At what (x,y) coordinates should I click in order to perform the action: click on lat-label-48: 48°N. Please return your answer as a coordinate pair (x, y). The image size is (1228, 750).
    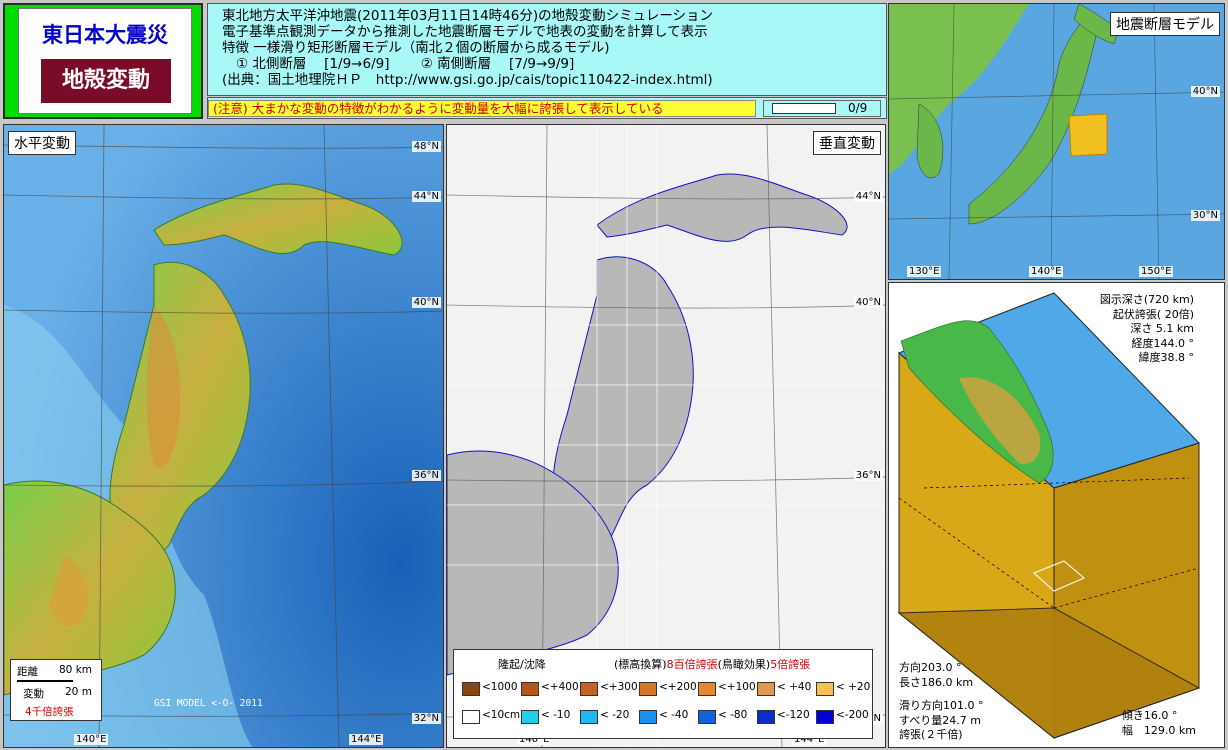
    Looking at the image, I should click on (426, 146).